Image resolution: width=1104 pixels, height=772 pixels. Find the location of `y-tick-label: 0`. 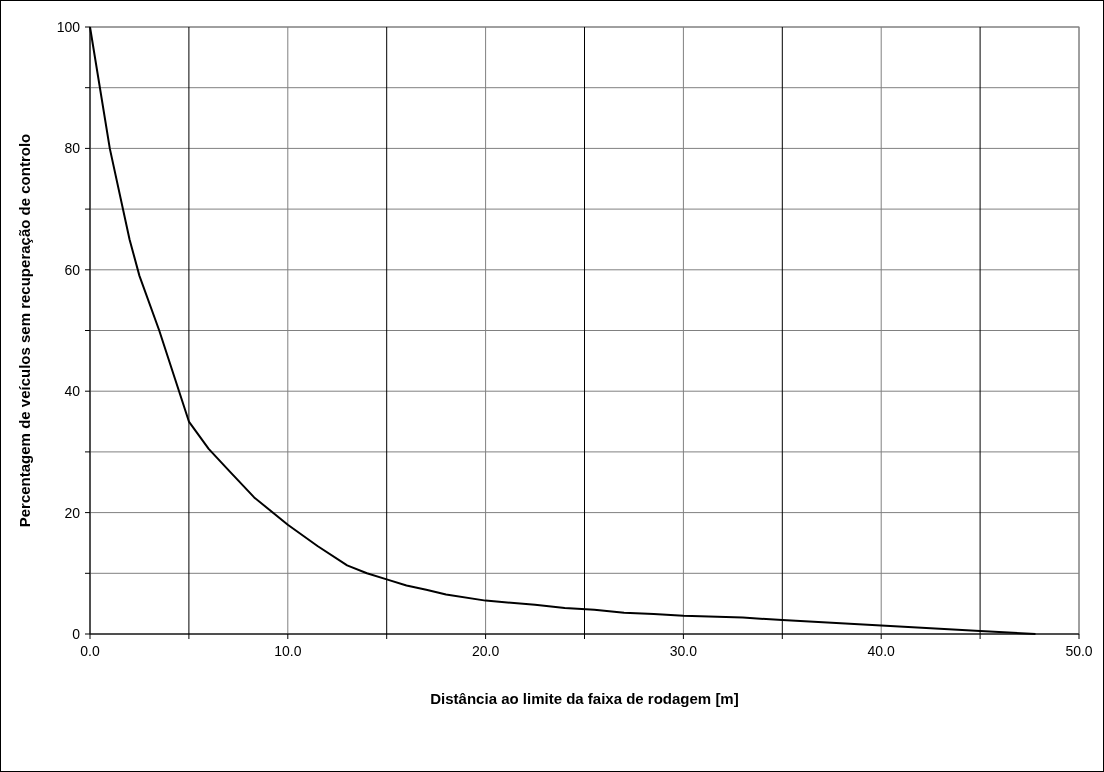

y-tick-label: 0 is located at coordinates (76, 634).